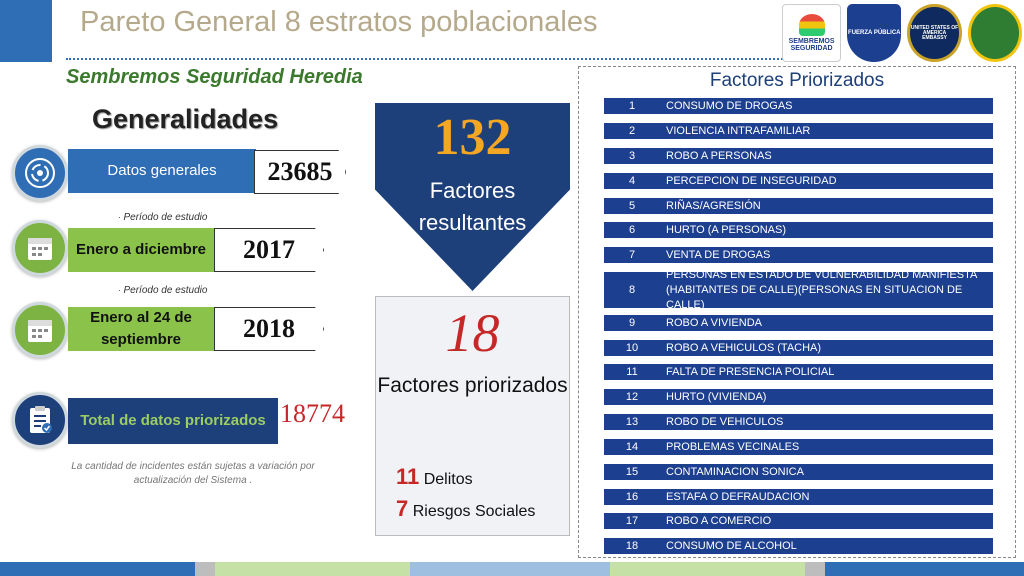 This screenshot has width=1024, height=576. What do you see at coordinates (141, 329) in the screenshot?
I see `periodo-2018-label: Enero al 24 de septiembre` at bounding box center [141, 329].